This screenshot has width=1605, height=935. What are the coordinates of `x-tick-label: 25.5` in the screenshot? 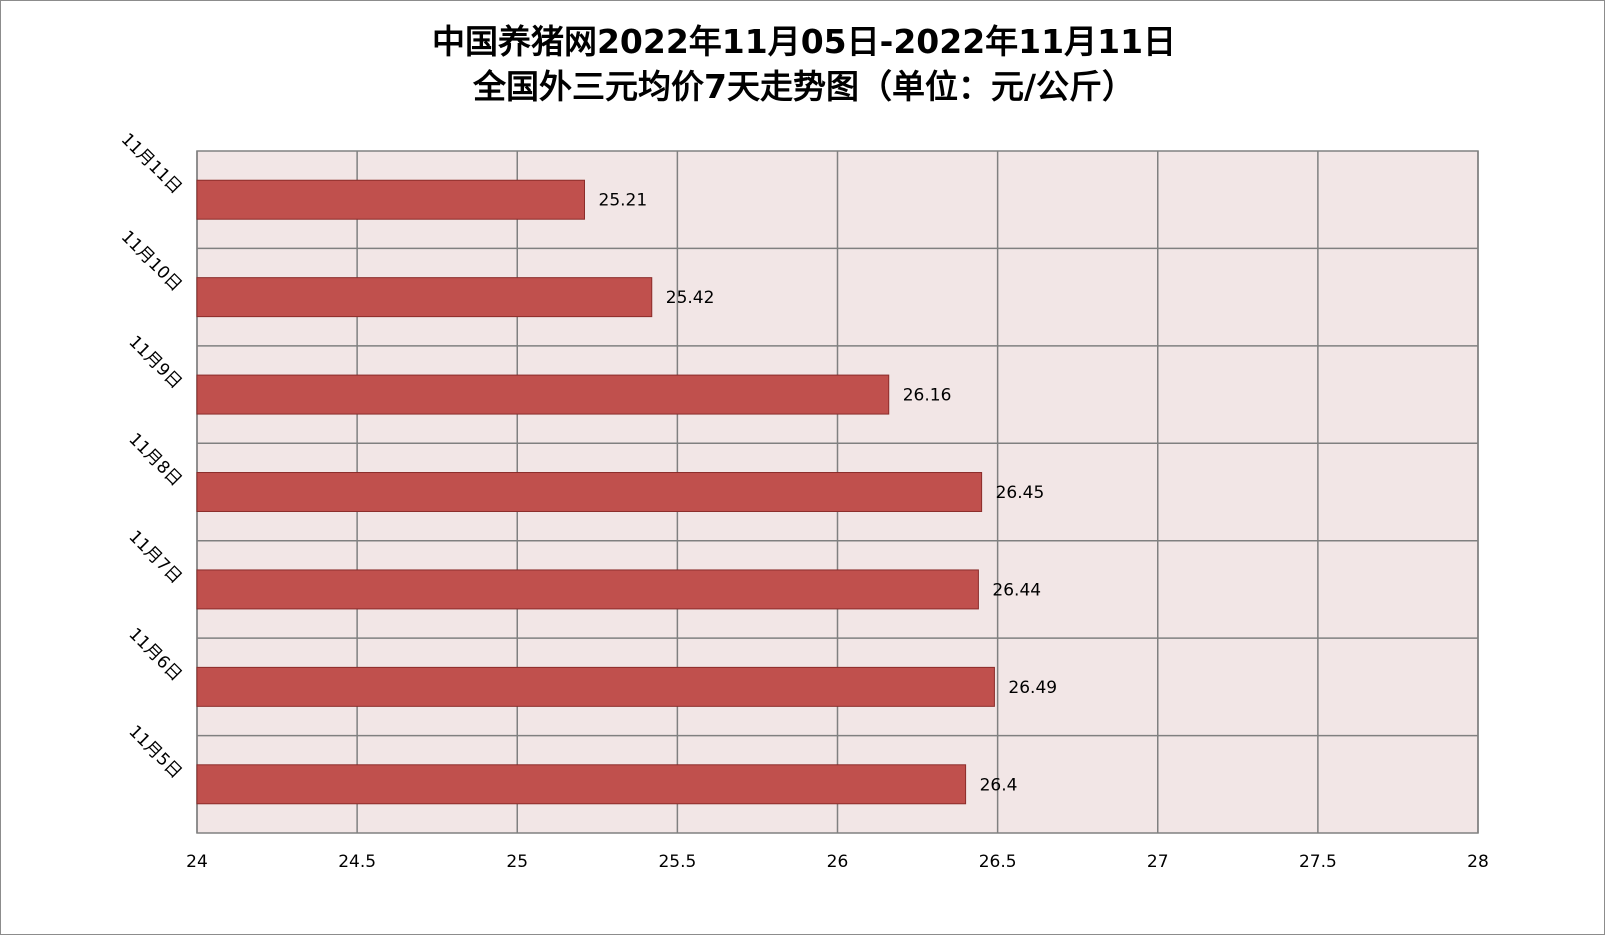 It's located at (677, 862).